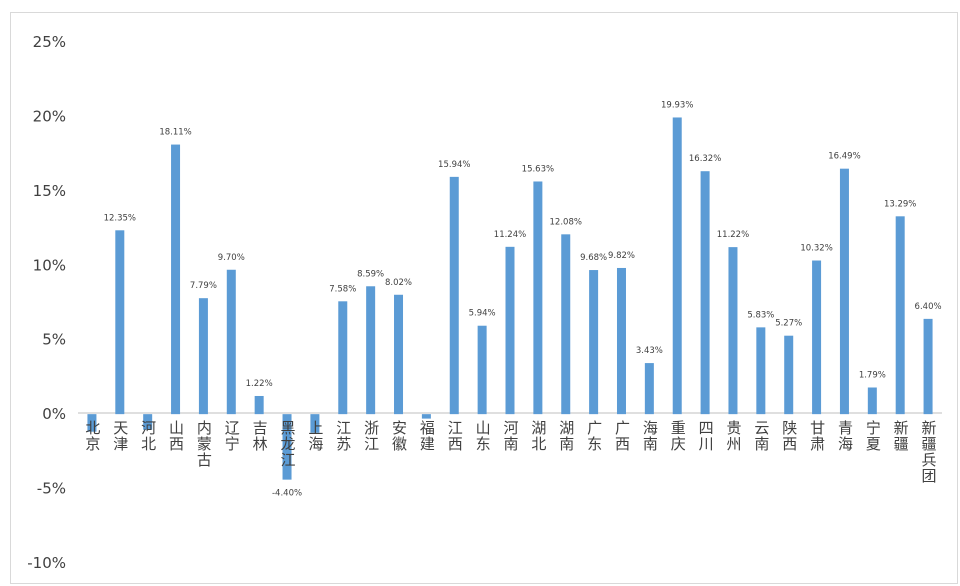  Describe the element at coordinates (705, 159) in the screenshot. I see `data-label: 16.32%` at that location.